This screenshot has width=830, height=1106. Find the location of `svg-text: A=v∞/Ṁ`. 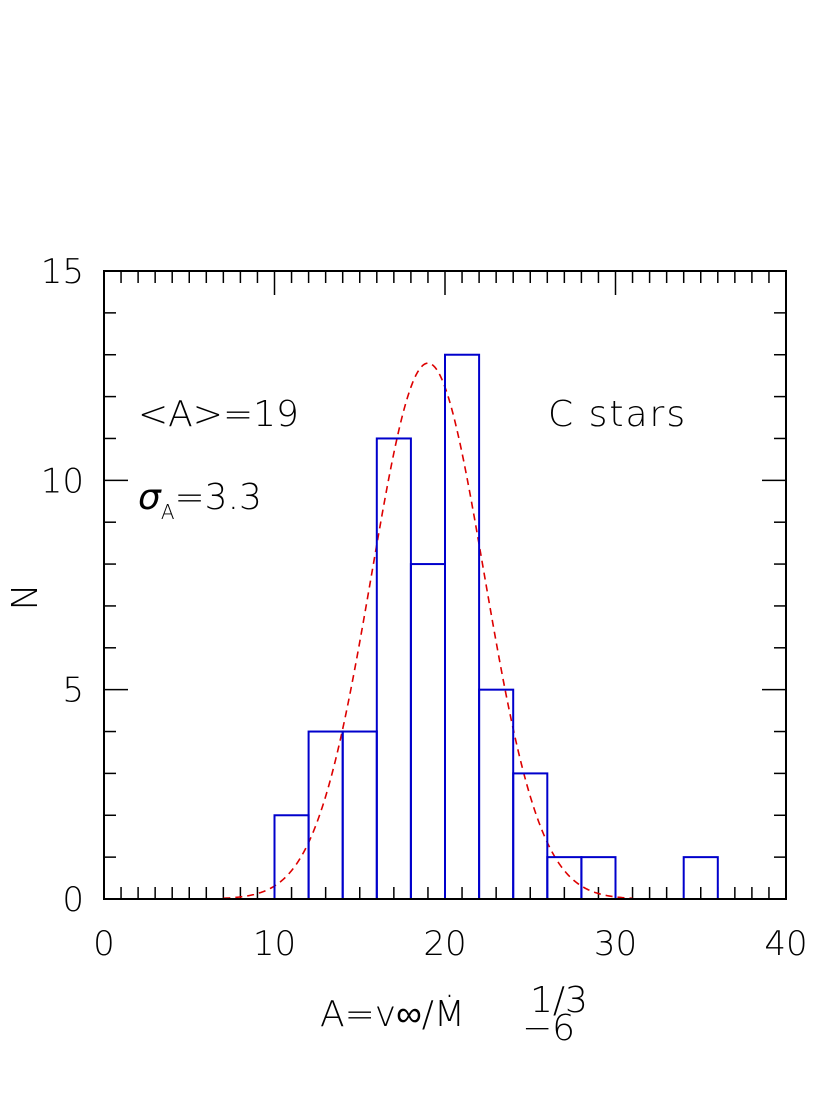

svg-text: A=v∞/Ṁ is located at coordinates (392, 1014).